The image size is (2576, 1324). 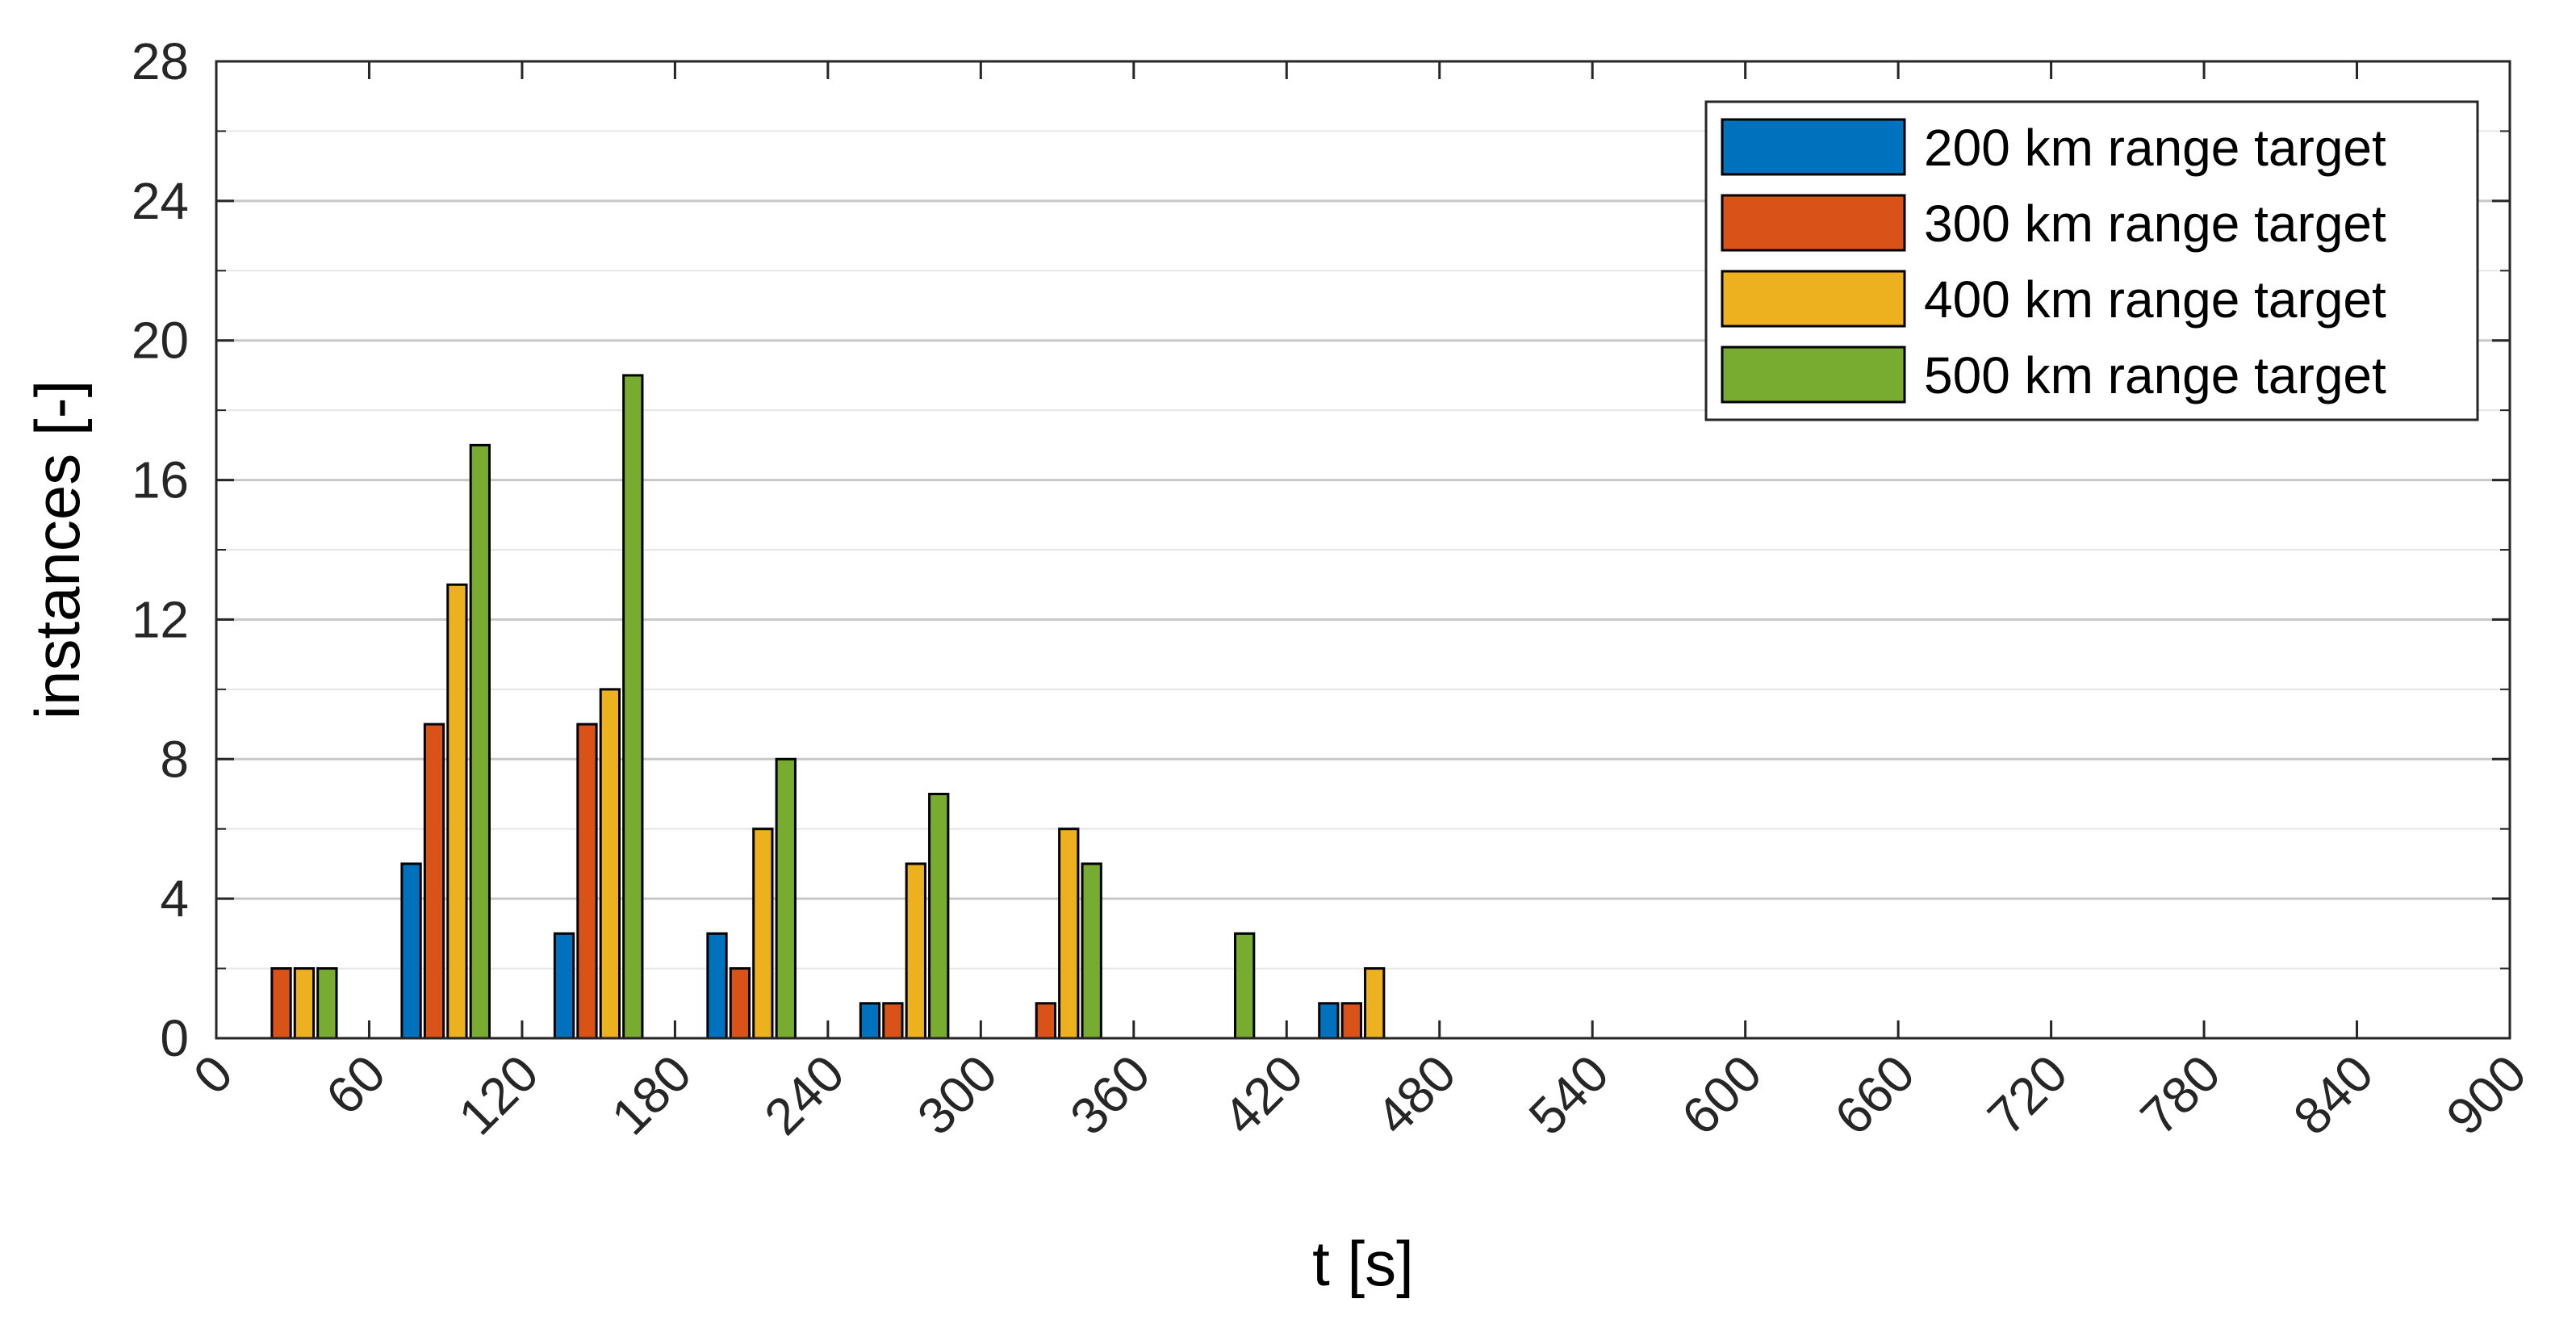 I want to click on y-tick-labels: 0 4 8 12 16 20 24 28, so click(x=160, y=549).